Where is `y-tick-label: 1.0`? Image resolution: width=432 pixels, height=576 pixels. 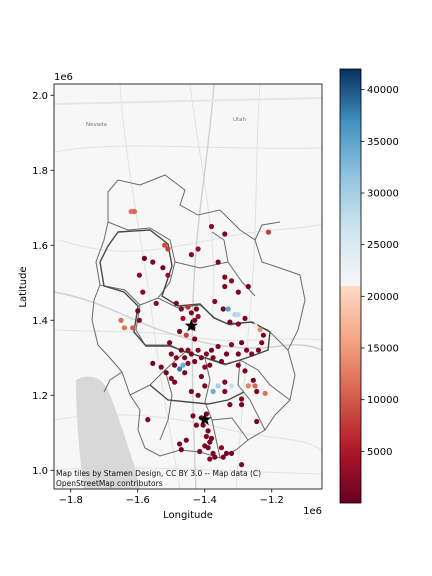
y-tick-label: 1.0 is located at coordinates (40, 471).